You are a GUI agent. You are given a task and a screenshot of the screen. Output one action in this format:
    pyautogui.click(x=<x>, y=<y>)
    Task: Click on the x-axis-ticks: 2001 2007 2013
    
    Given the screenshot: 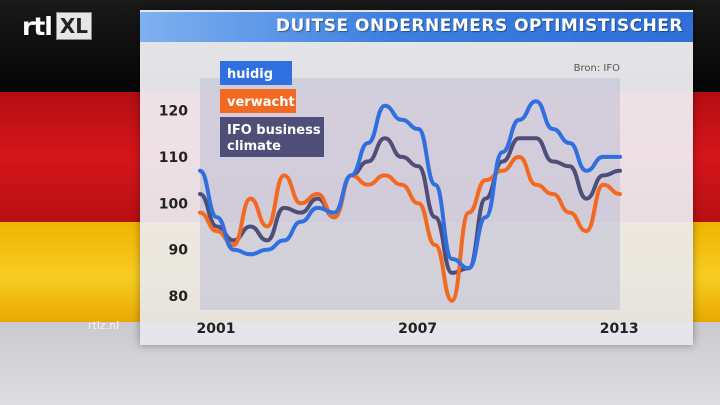 What is the action you would take?
    pyautogui.click(x=418, y=329)
    